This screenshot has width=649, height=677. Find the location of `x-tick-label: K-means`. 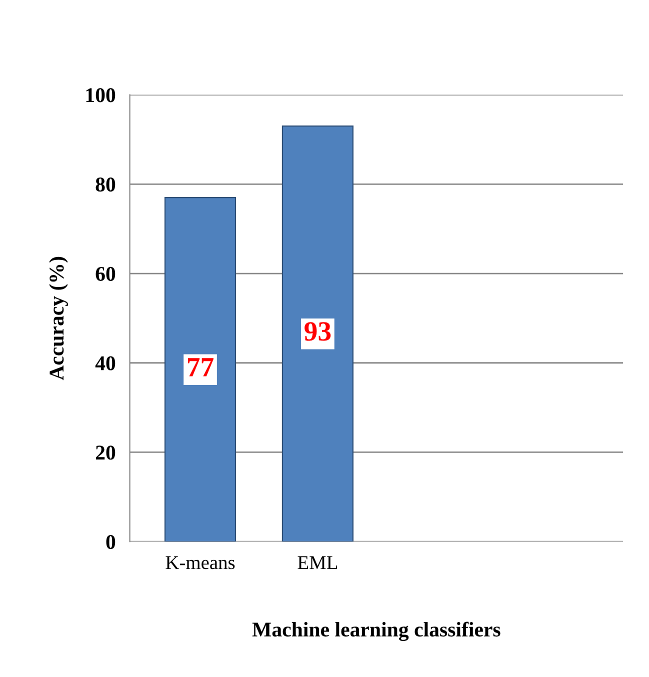

x-tick-label: K-means is located at coordinates (200, 563).